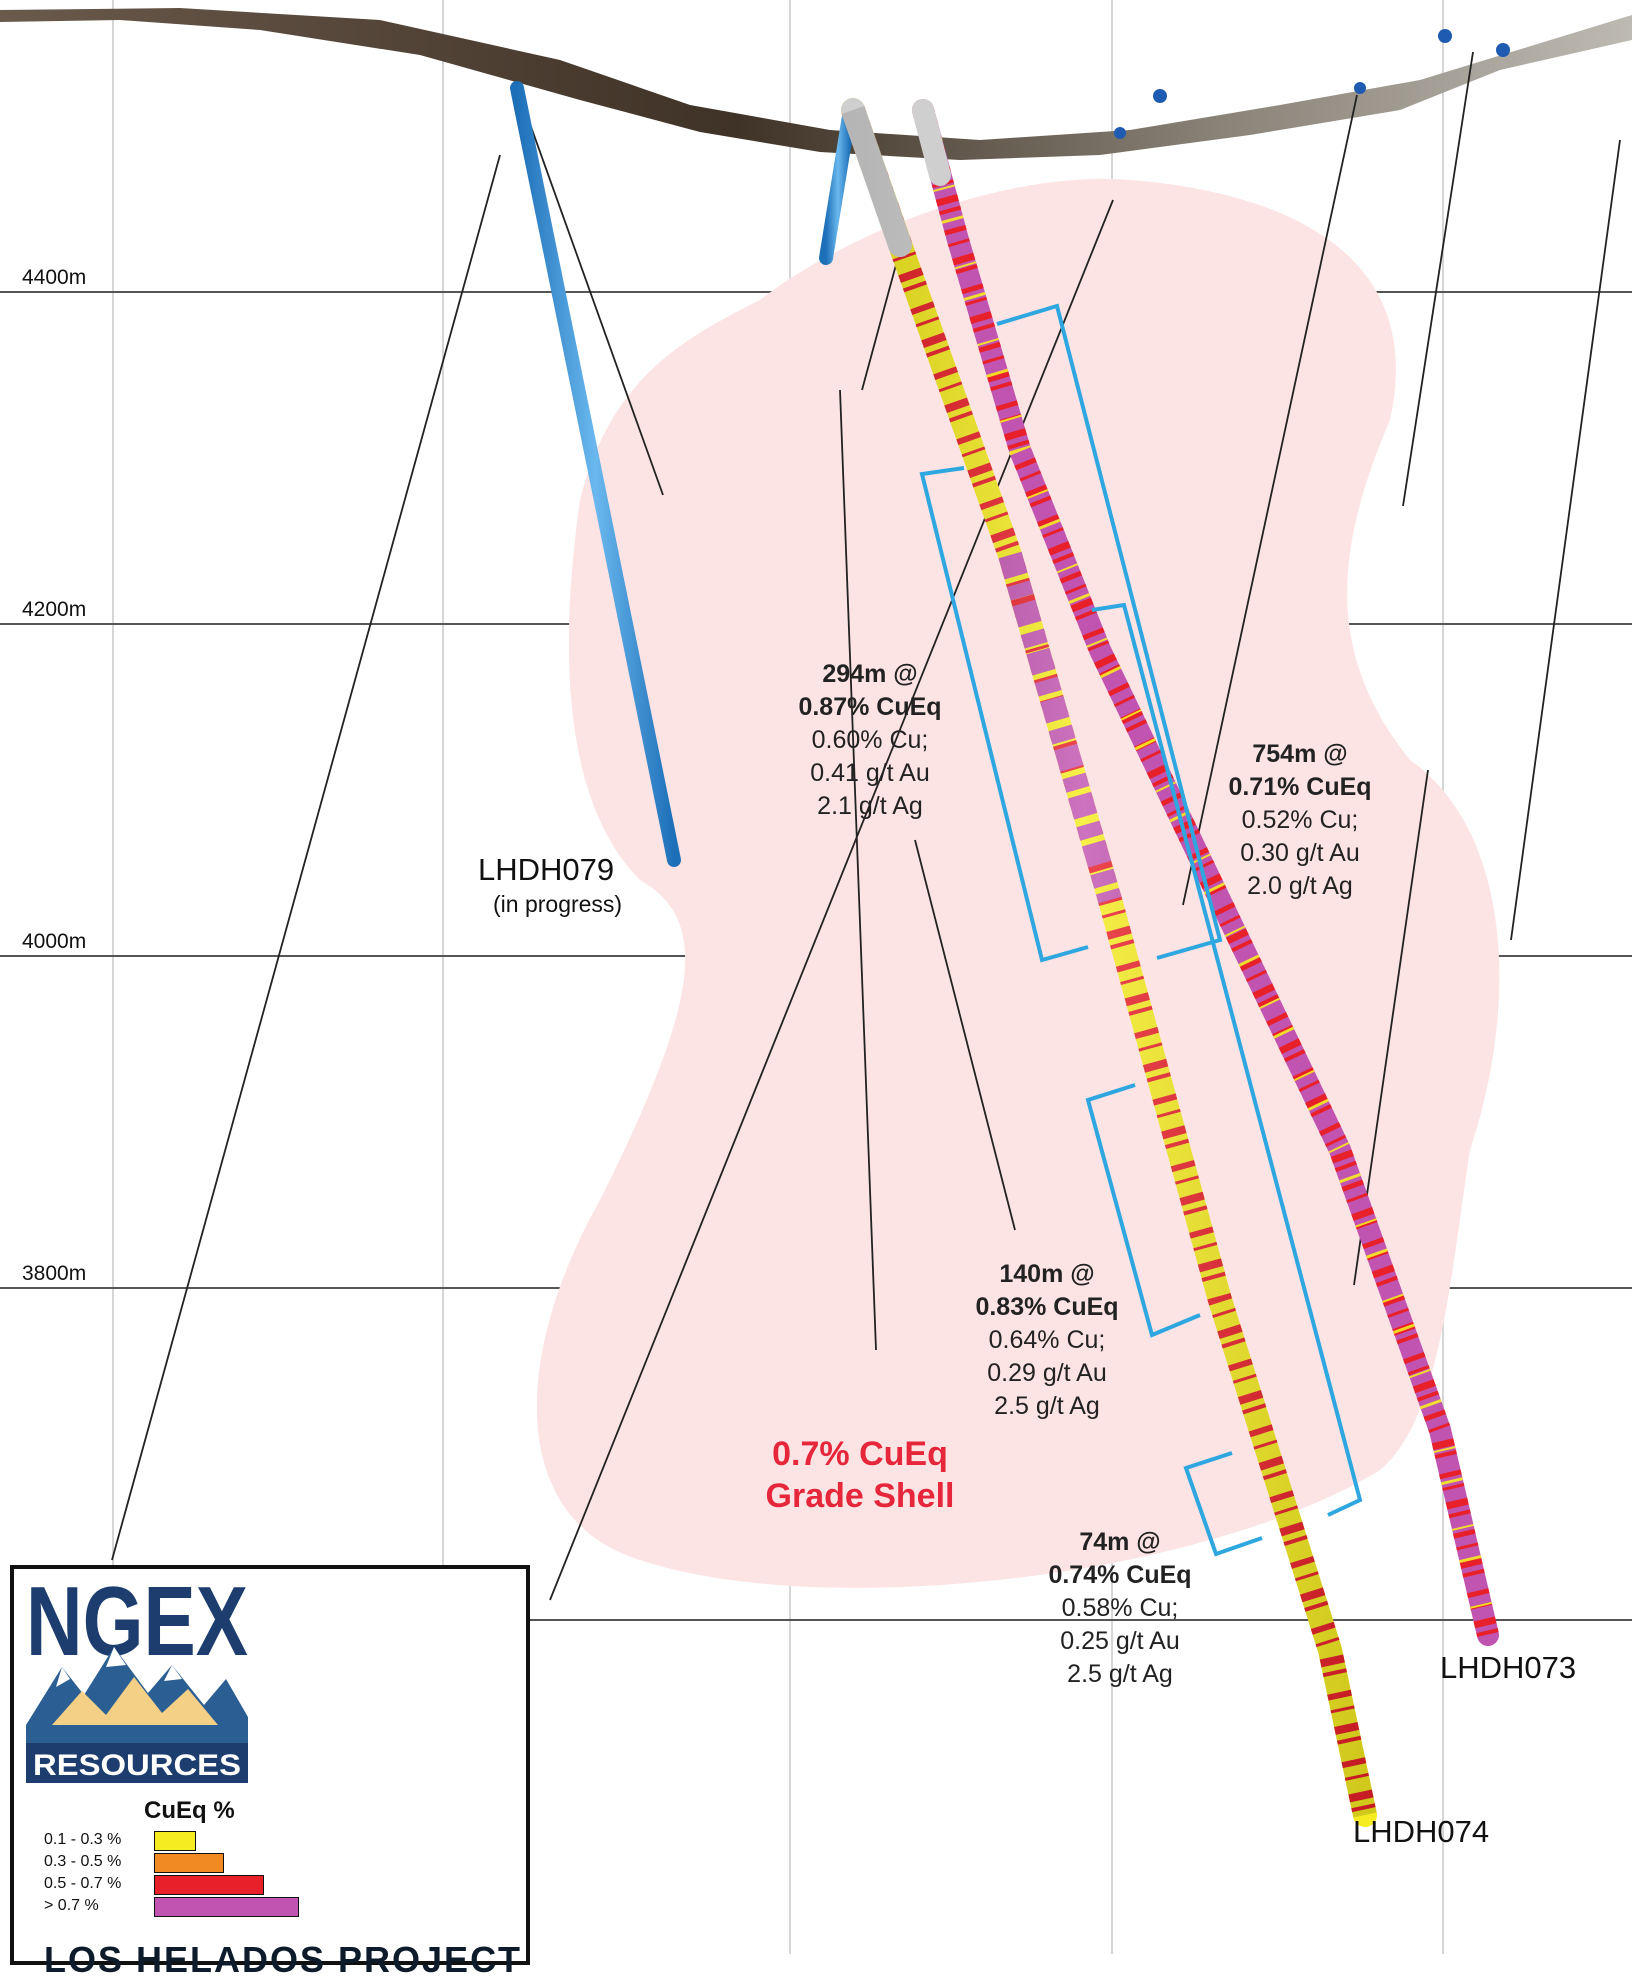 Image resolution: width=1632 pixels, height=1981 pixels. What do you see at coordinates (1120, 1542) in the screenshot?
I see `intercept-length: 74m @` at bounding box center [1120, 1542].